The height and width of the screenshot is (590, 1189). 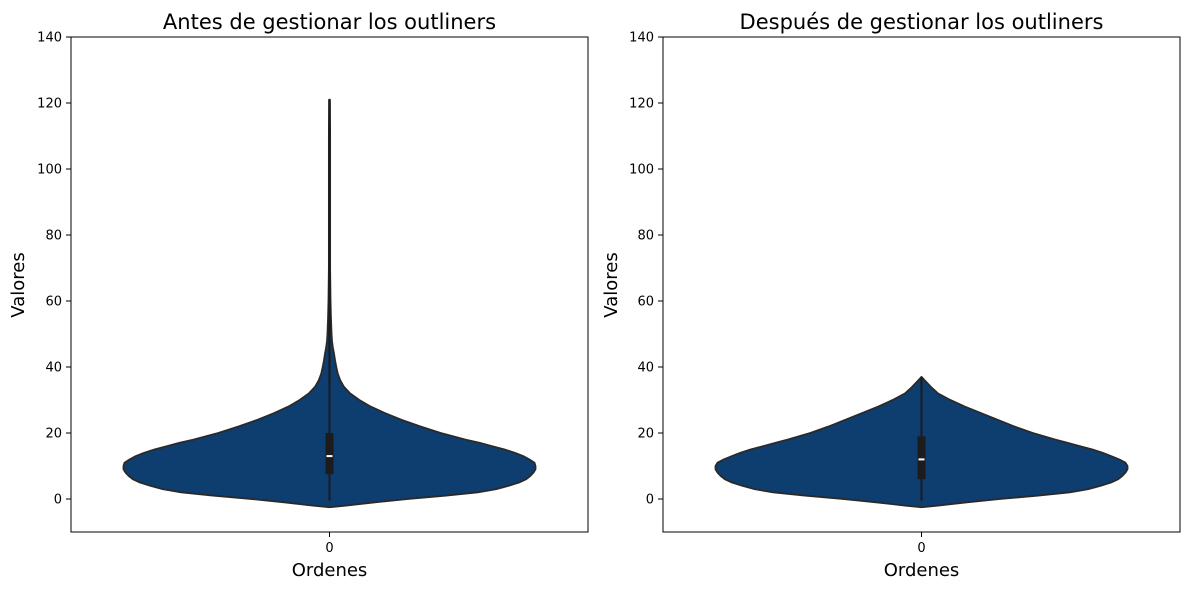 What do you see at coordinates (329, 22) in the screenshot?
I see `chart-title: Antes de gestionar los outliners` at bounding box center [329, 22].